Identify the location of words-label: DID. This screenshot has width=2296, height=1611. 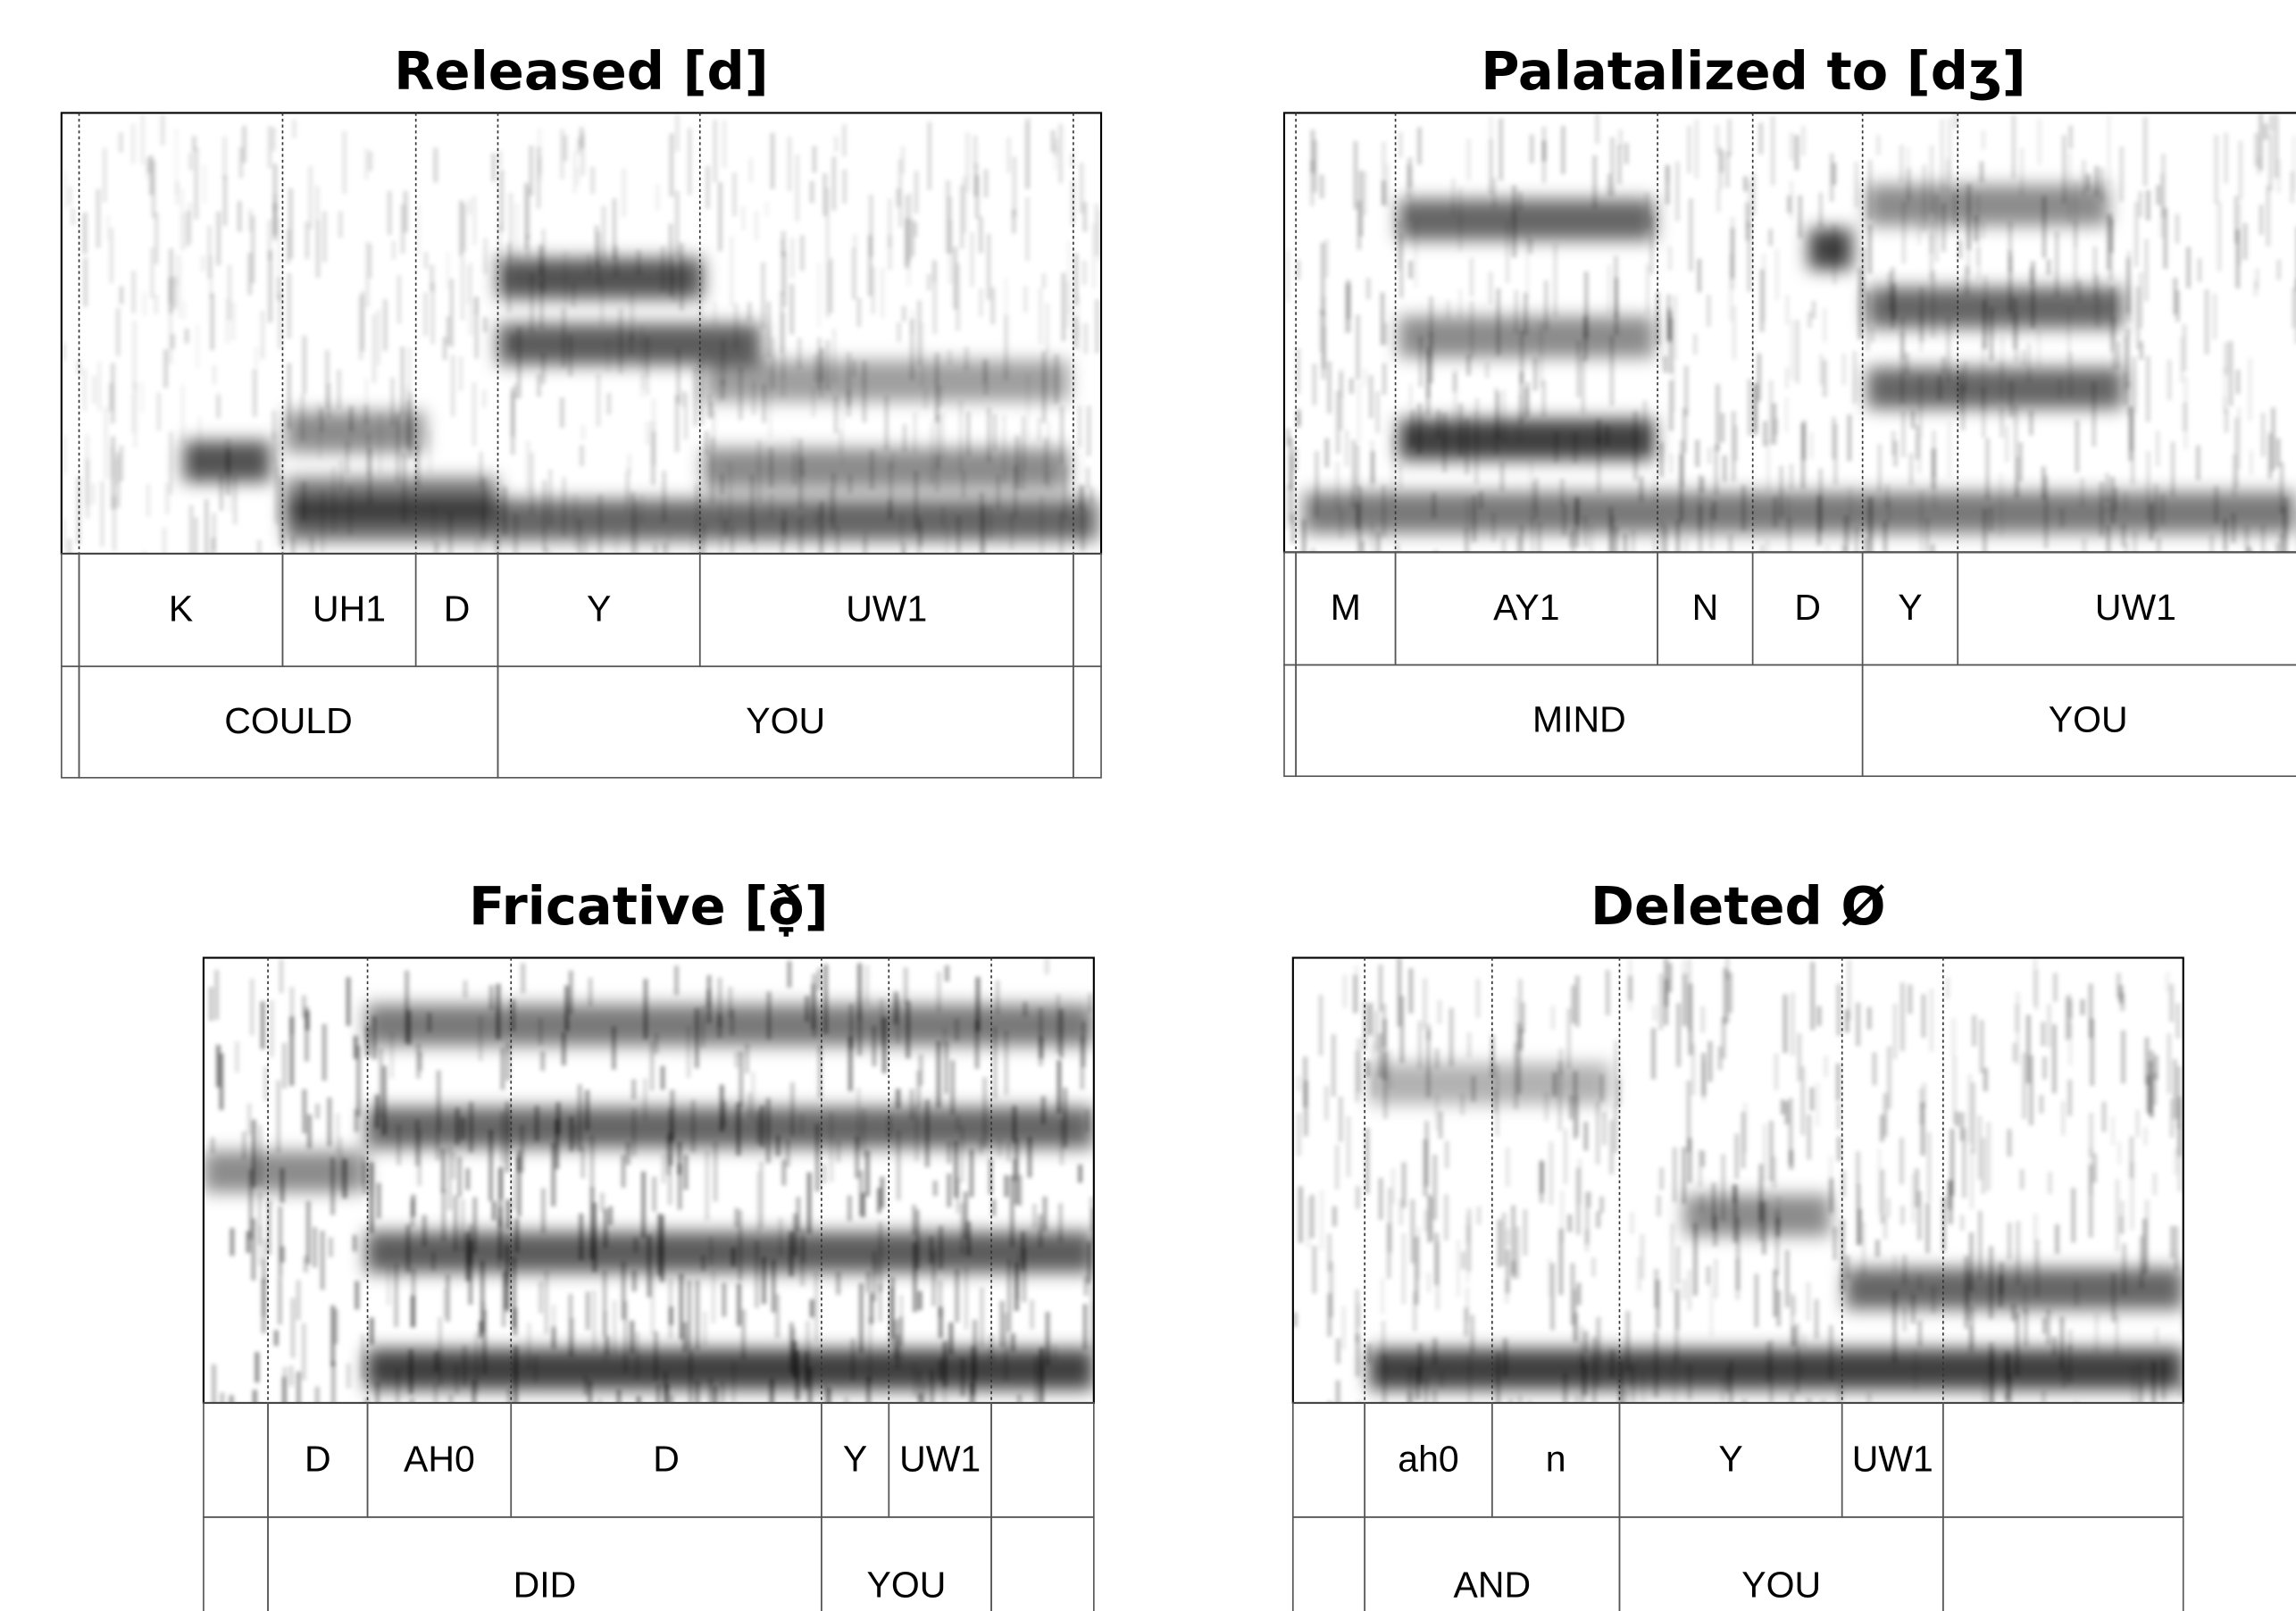
(545, 1584).